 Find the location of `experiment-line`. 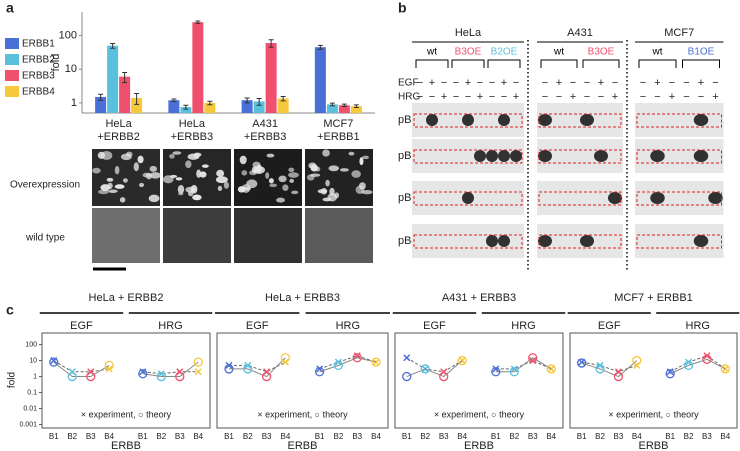

experiment-line is located at coordinates (257, 367).